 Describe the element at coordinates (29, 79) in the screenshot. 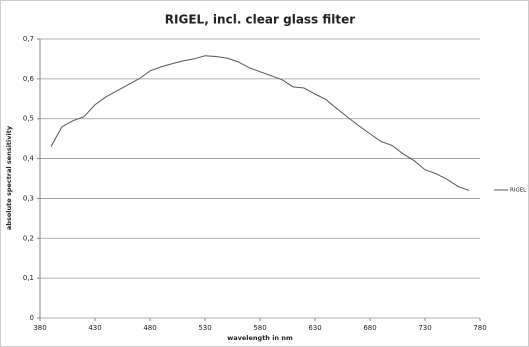

I see `y-tick-label: 0,6` at that location.